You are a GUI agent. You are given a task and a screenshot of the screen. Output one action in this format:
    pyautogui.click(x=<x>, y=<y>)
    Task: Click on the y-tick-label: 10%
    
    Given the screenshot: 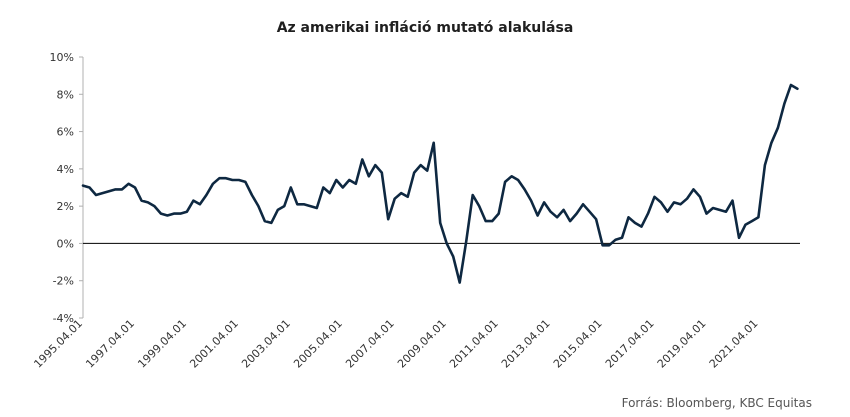 What is the action you would take?
    pyautogui.click(x=62, y=57)
    